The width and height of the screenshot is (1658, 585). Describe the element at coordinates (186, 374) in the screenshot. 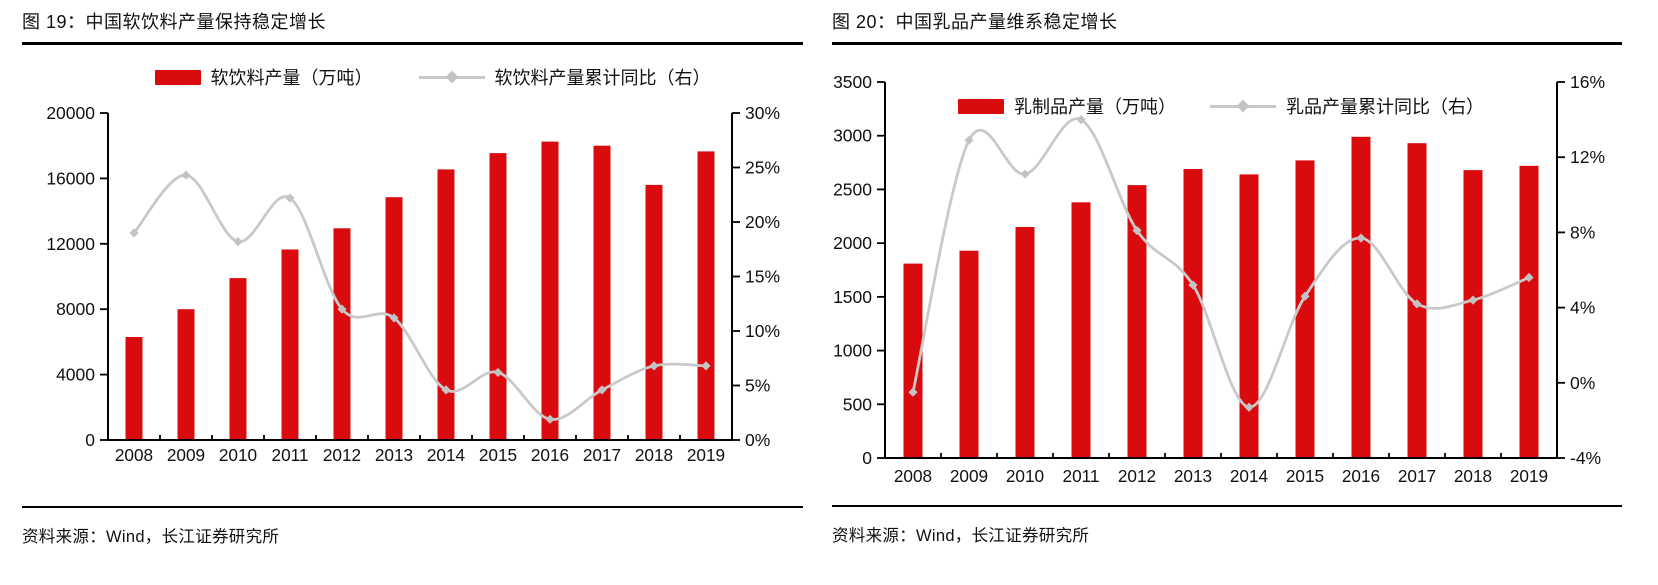

I see `bar-2009` at that location.